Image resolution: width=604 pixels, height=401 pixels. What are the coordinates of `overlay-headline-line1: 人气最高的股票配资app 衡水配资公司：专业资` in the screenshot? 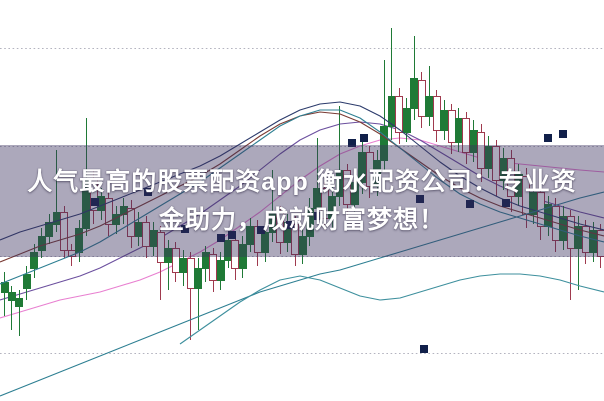 It's located at (302, 182).